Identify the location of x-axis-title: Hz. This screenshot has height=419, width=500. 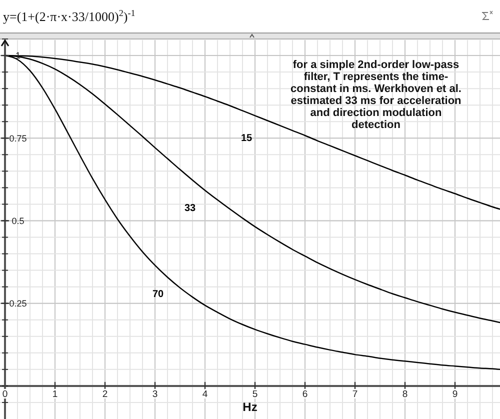
(250, 407).